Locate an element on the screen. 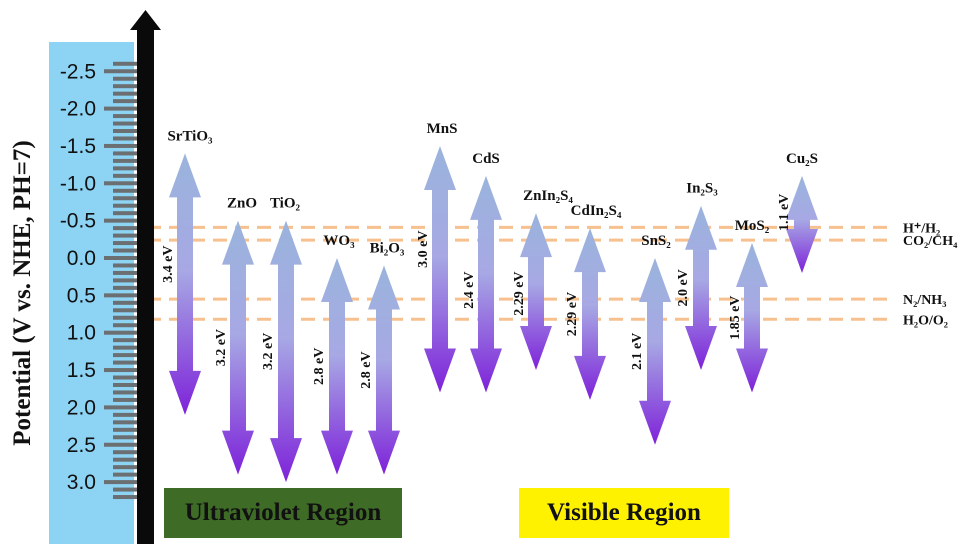 The height and width of the screenshot is (544, 973). reference-label: CO₂/CH₄ is located at coordinates (930, 241).